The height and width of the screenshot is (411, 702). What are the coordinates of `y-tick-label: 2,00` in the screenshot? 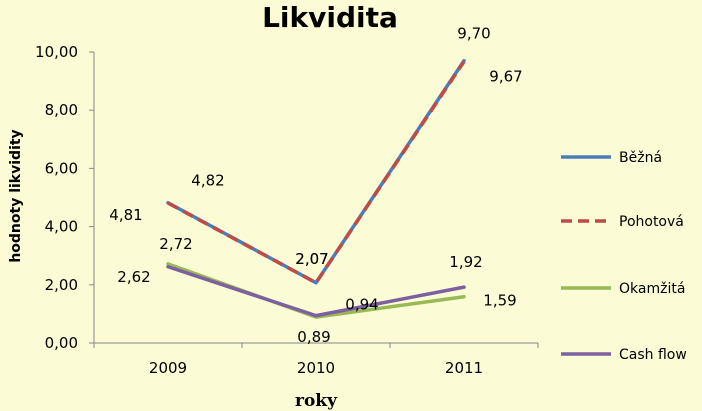 It's located at (61, 285).